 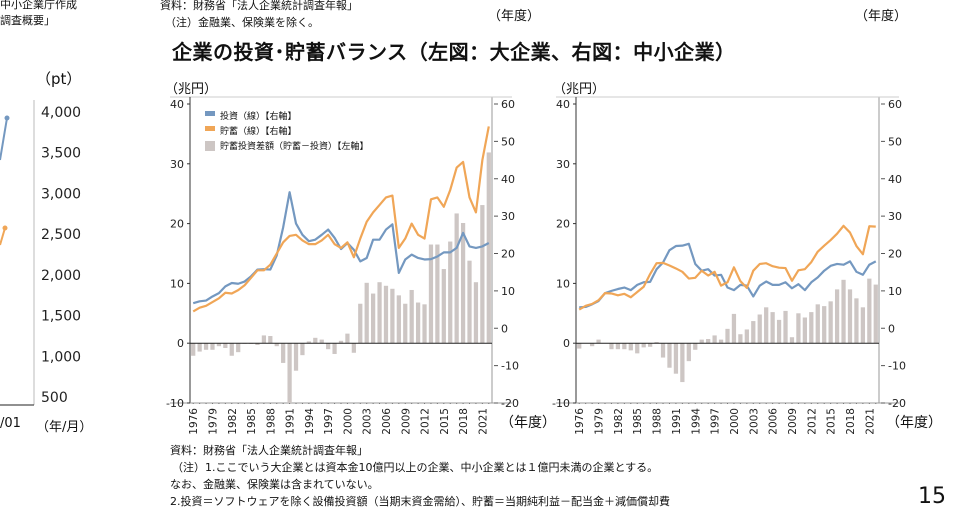 I want to click on sme-chart-bar-1988, so click(x=656, y=343).